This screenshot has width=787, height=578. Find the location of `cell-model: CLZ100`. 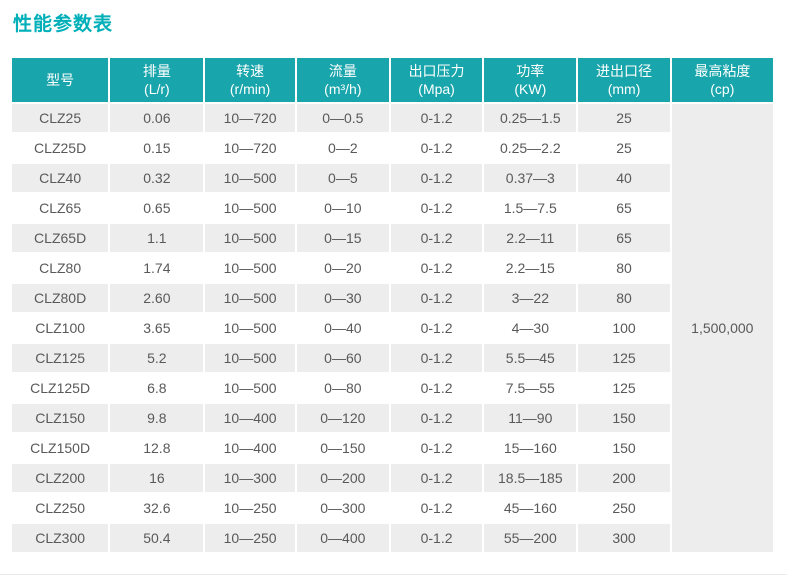

cell-model: CLZ100 is located at coordinates (60, 328).